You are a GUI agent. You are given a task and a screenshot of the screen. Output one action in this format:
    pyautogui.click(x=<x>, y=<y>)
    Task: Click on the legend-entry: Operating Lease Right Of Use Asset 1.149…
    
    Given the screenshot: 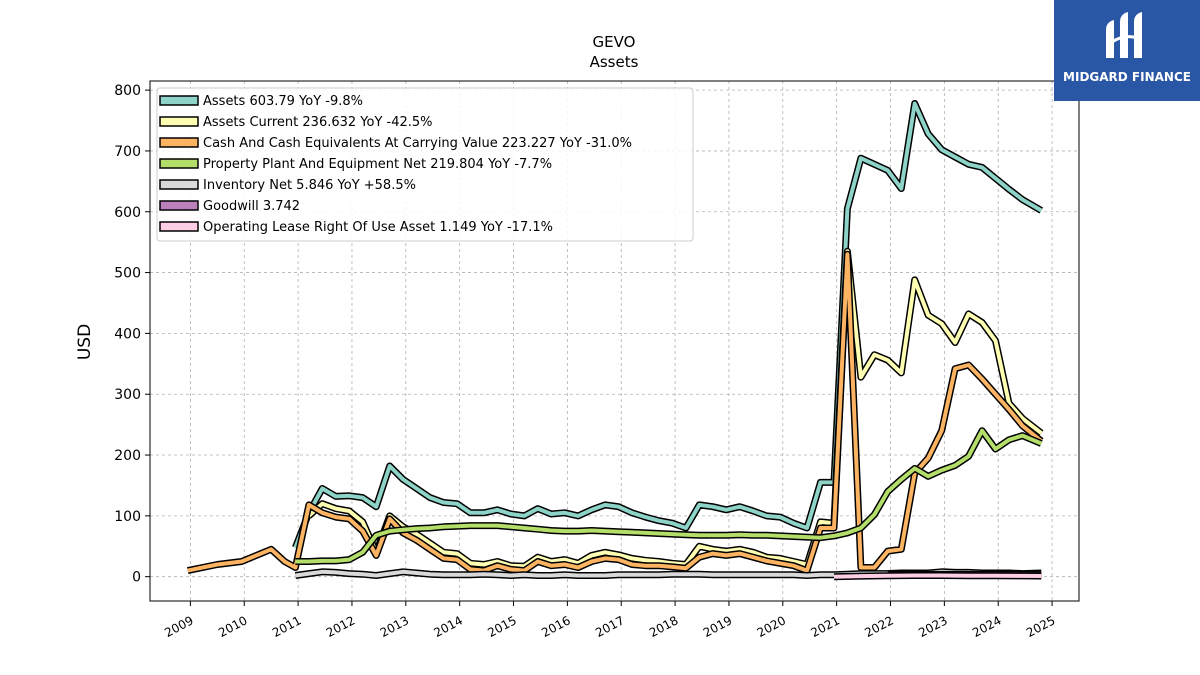 What is the action you would take?
    pyautogui.click(x=378, y=227)
    